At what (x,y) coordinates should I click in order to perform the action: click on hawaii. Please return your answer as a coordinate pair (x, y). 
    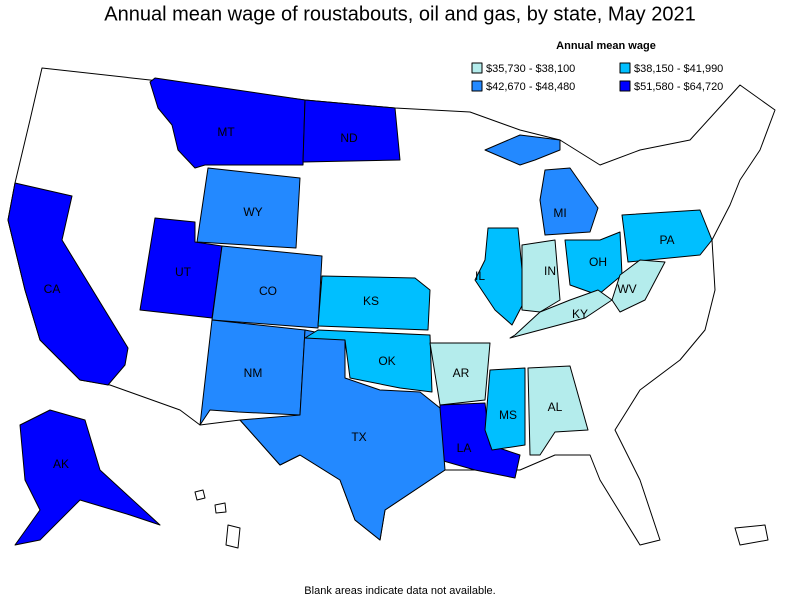
    Looking at the image, I should click on (217, 519).